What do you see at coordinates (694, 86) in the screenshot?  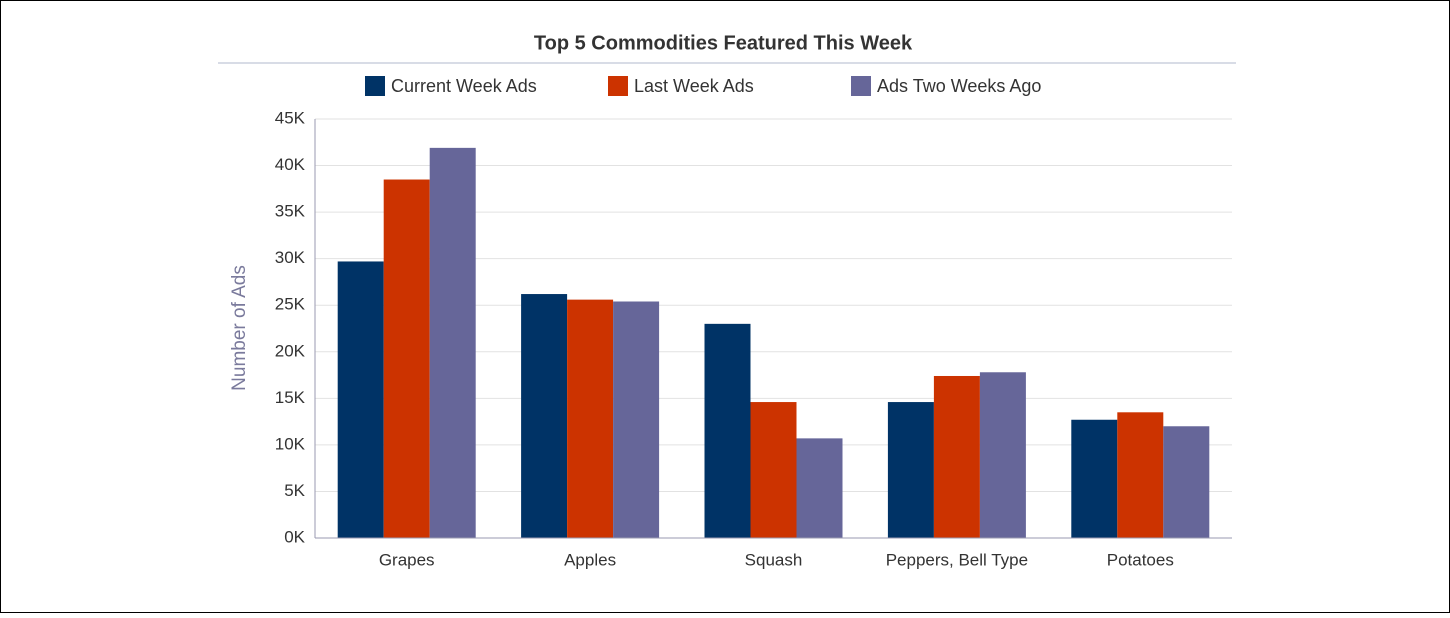 I see `legend-label: Last Week Ads` at bounding box center [694, 86].